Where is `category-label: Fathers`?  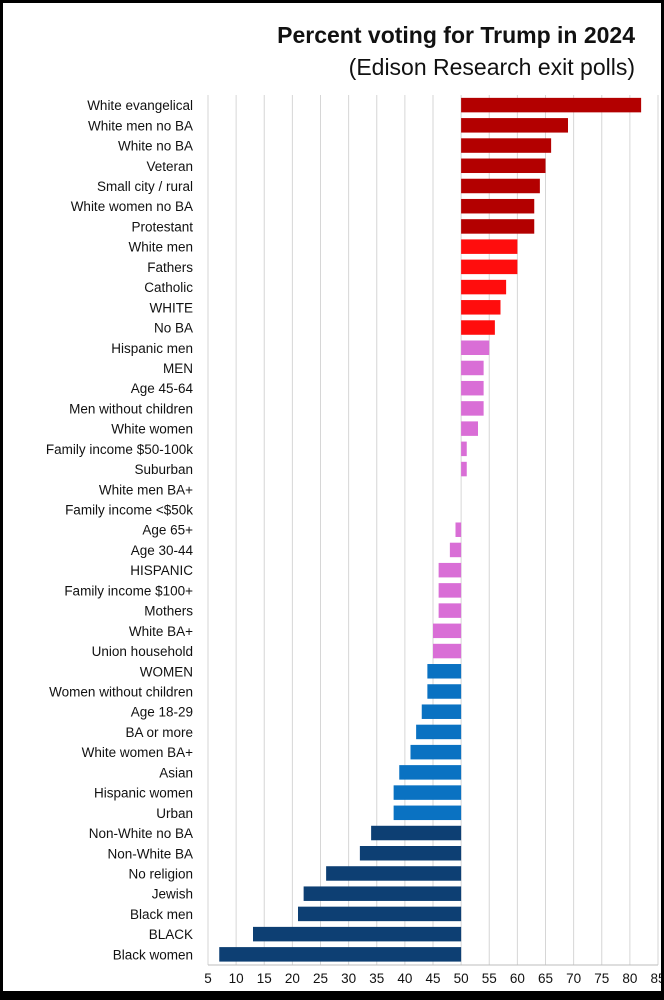
category-label: Fathers is located at coordinates (170, 267).